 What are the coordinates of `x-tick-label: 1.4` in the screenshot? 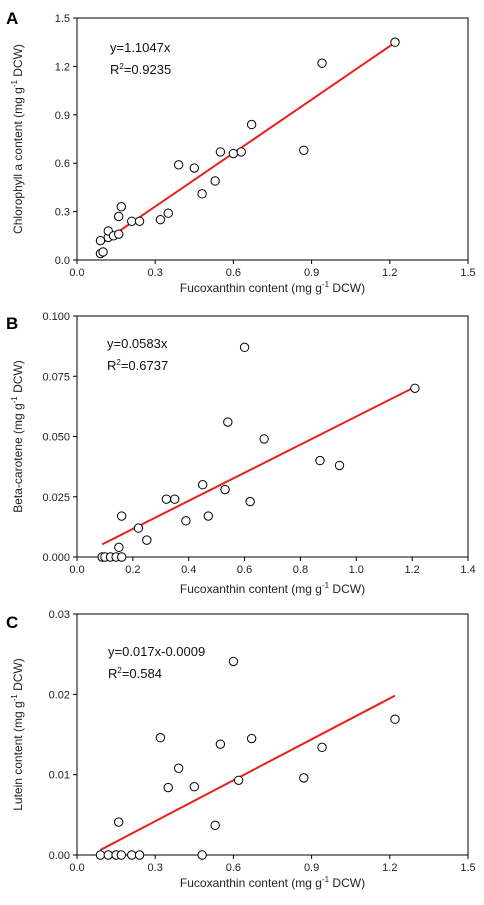 It's located at (467, 570).